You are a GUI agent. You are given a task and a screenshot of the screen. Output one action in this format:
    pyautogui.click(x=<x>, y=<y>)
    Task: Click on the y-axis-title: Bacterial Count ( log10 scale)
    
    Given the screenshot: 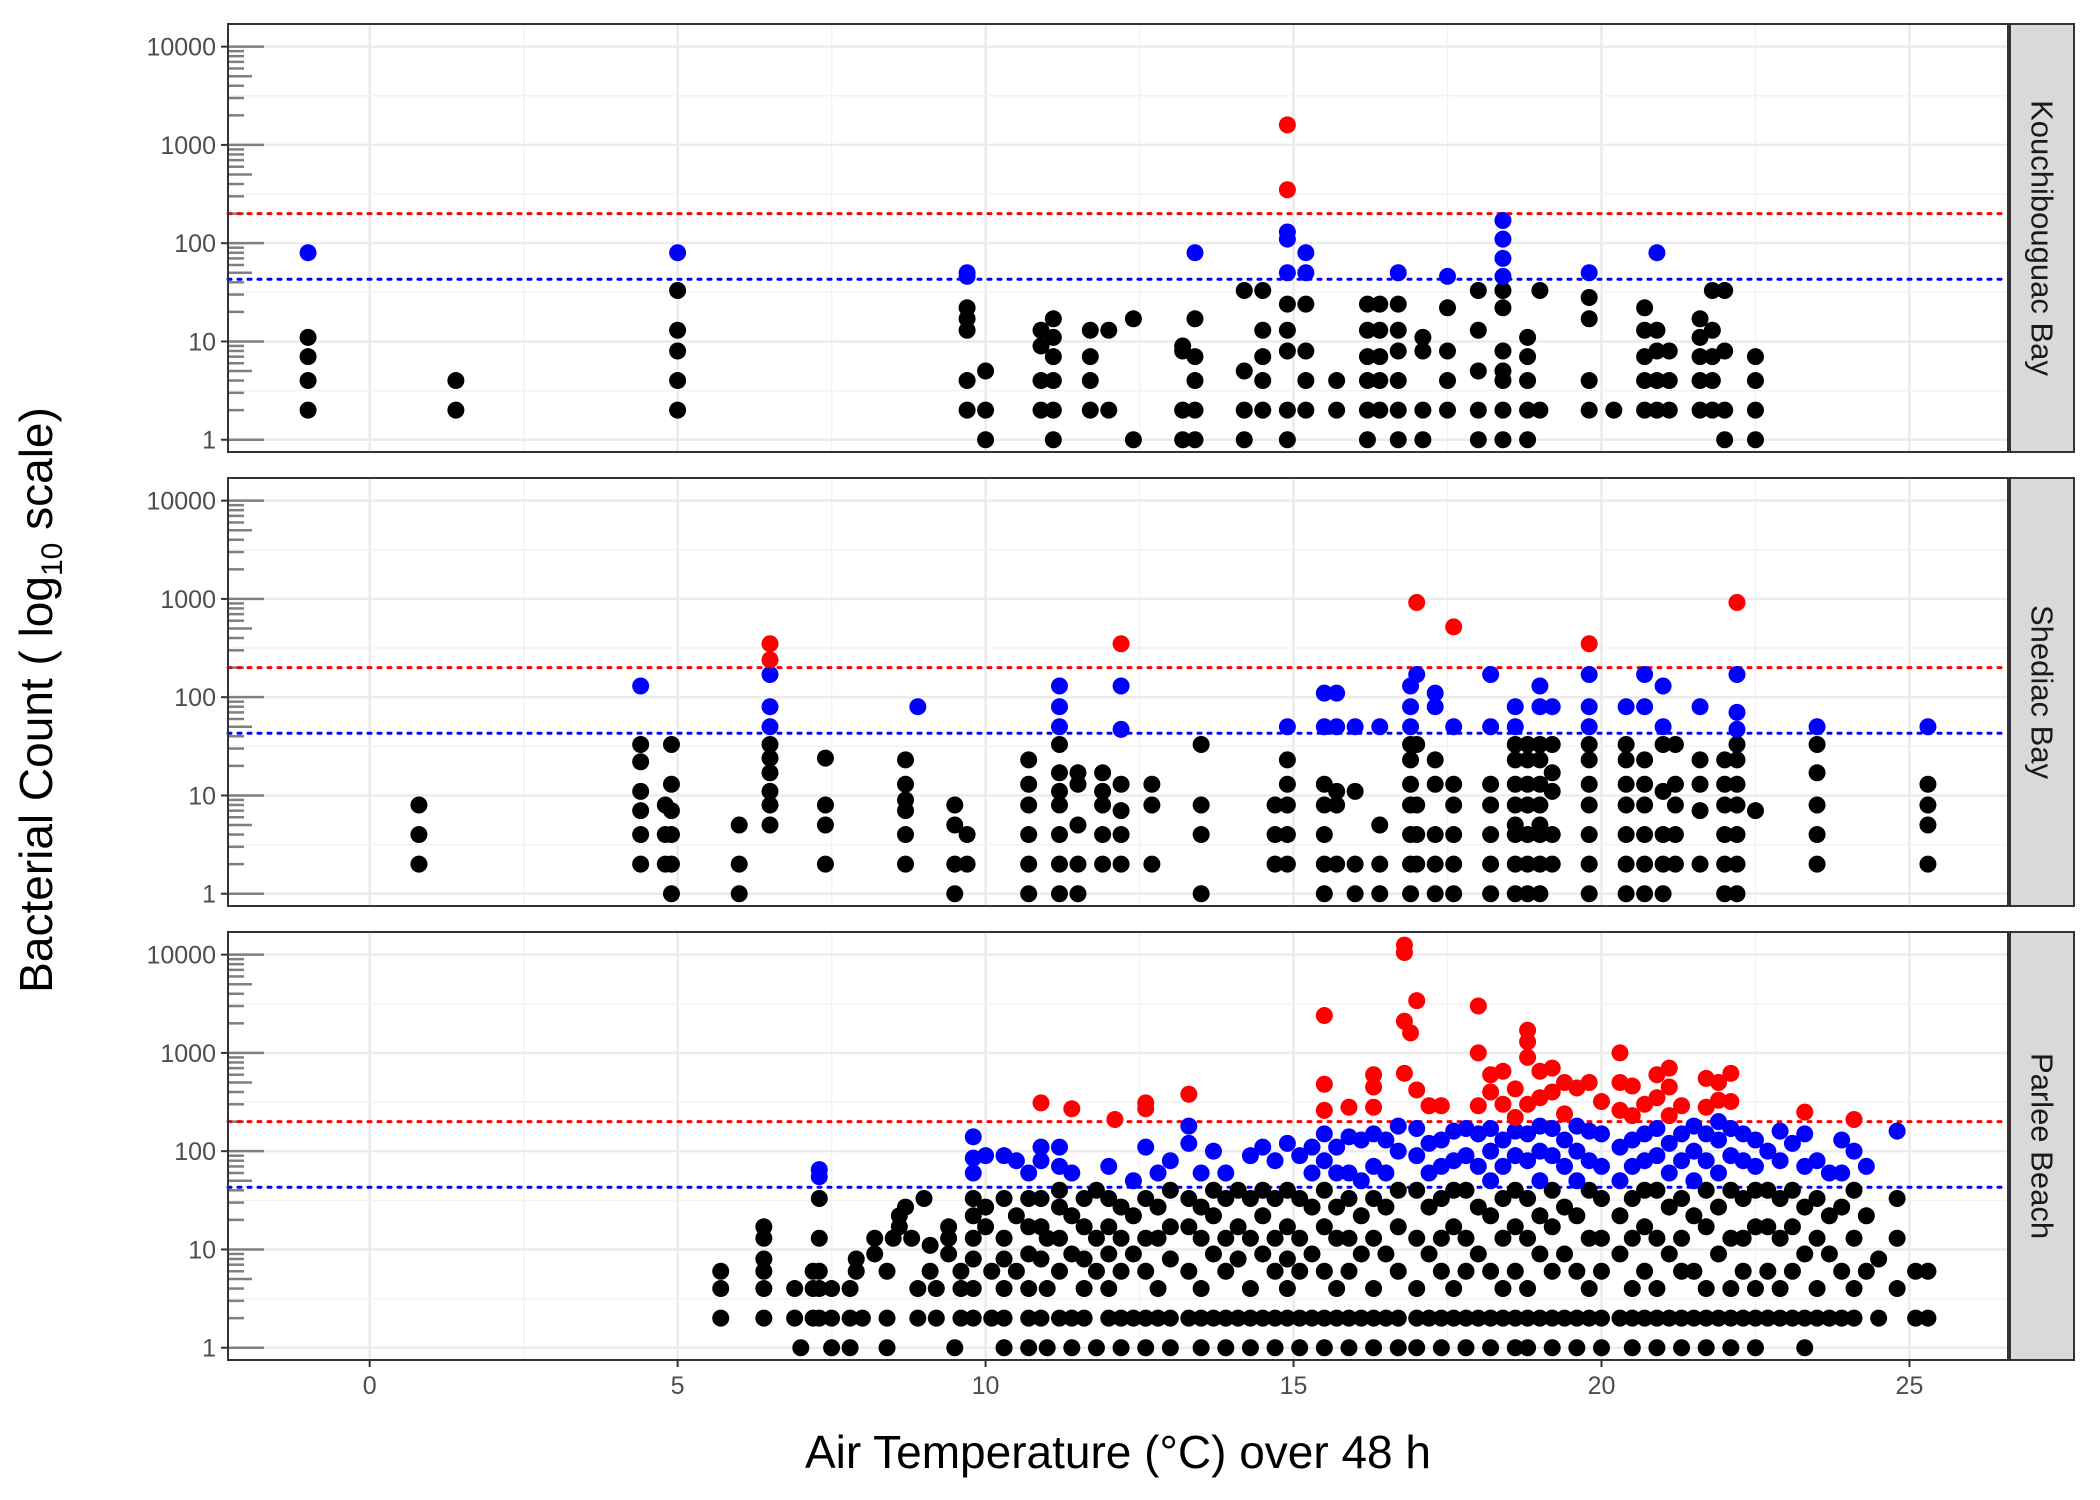 What is the action you would take?
    pyautogui.click(x=39, y=700)
    